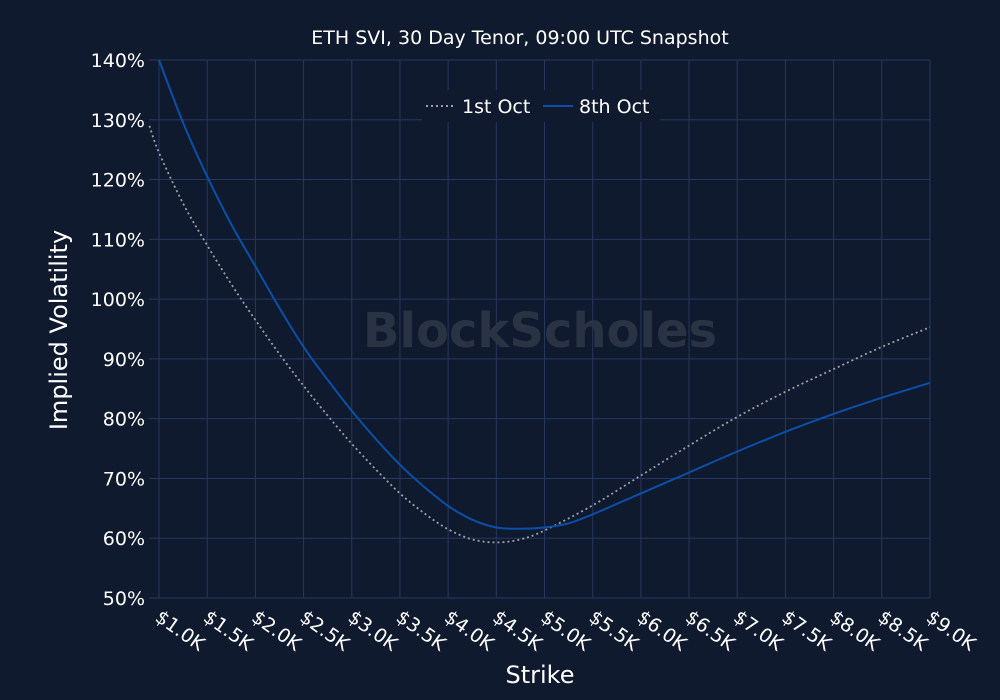 This screenshot has height=700, width=1000. I want to click on y-tick-label: 50%, so click(124, 599).